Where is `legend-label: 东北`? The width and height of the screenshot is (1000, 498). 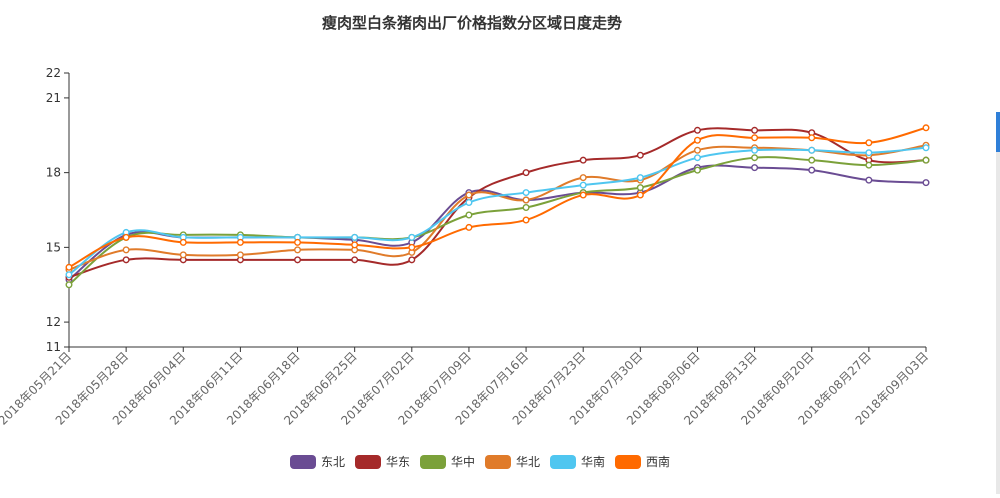 legend-label: 东北 is located at coordinates (333, 462).